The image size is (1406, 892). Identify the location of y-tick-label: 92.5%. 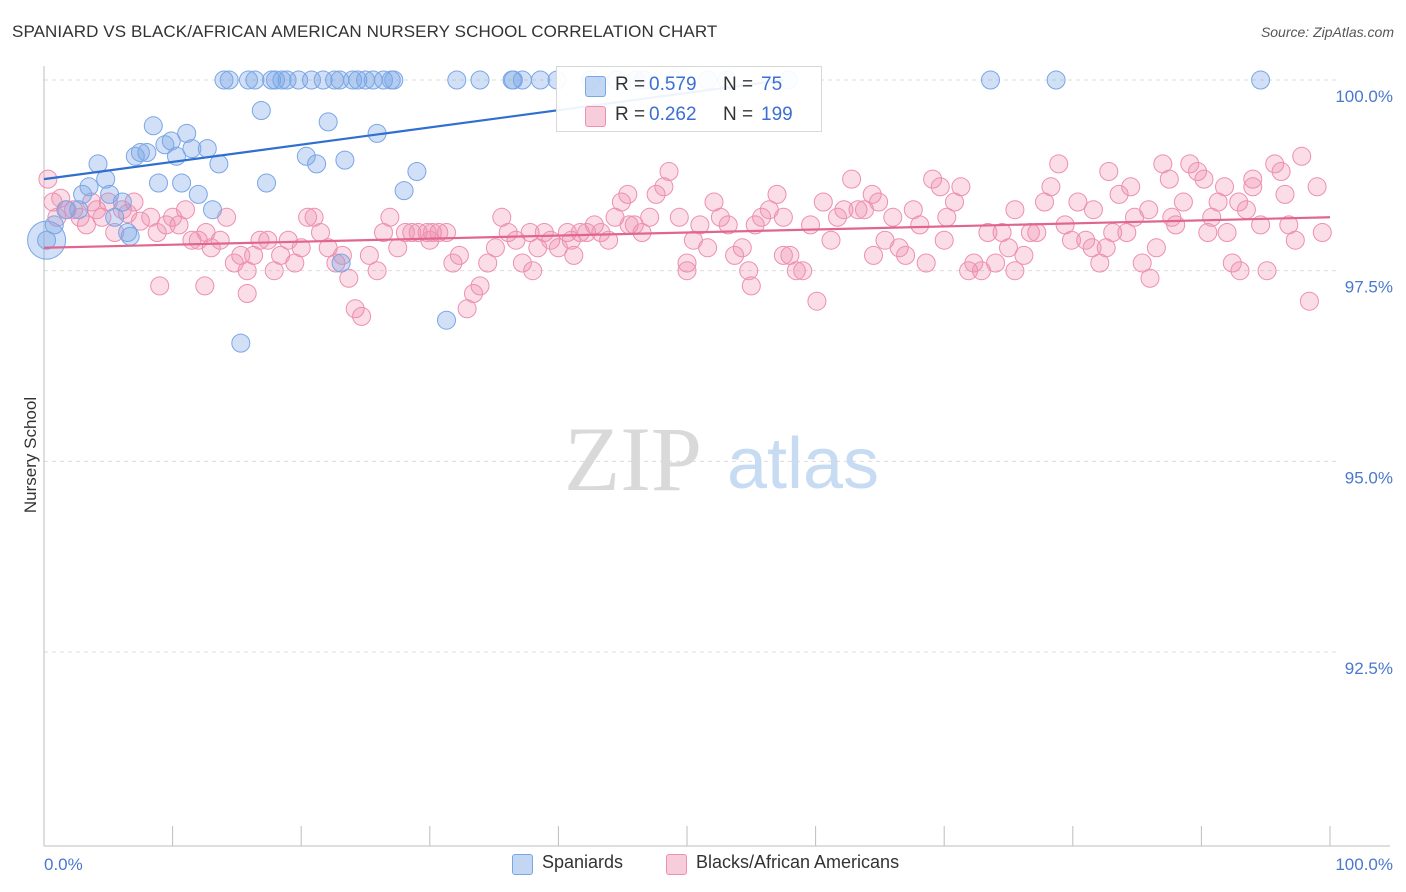
(1369, 668).